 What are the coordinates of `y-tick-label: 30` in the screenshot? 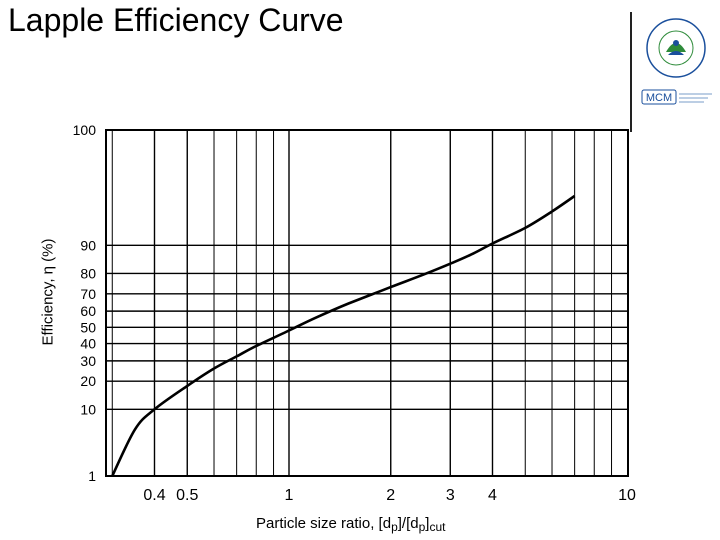 It's located at (88, 361).